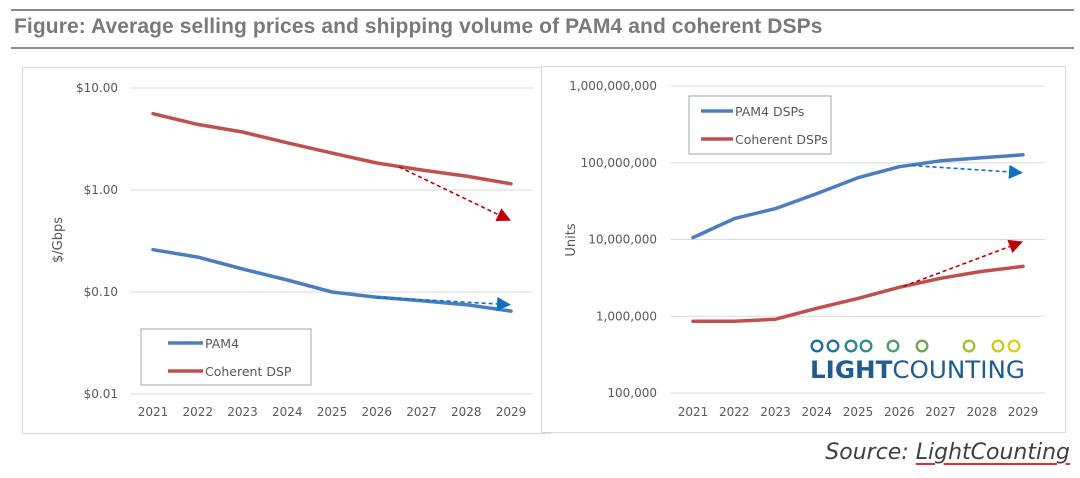  Describe the element at coordinates (940, 412) in the screenshot. I see `volume-x-tick-label: 2027` at that location.